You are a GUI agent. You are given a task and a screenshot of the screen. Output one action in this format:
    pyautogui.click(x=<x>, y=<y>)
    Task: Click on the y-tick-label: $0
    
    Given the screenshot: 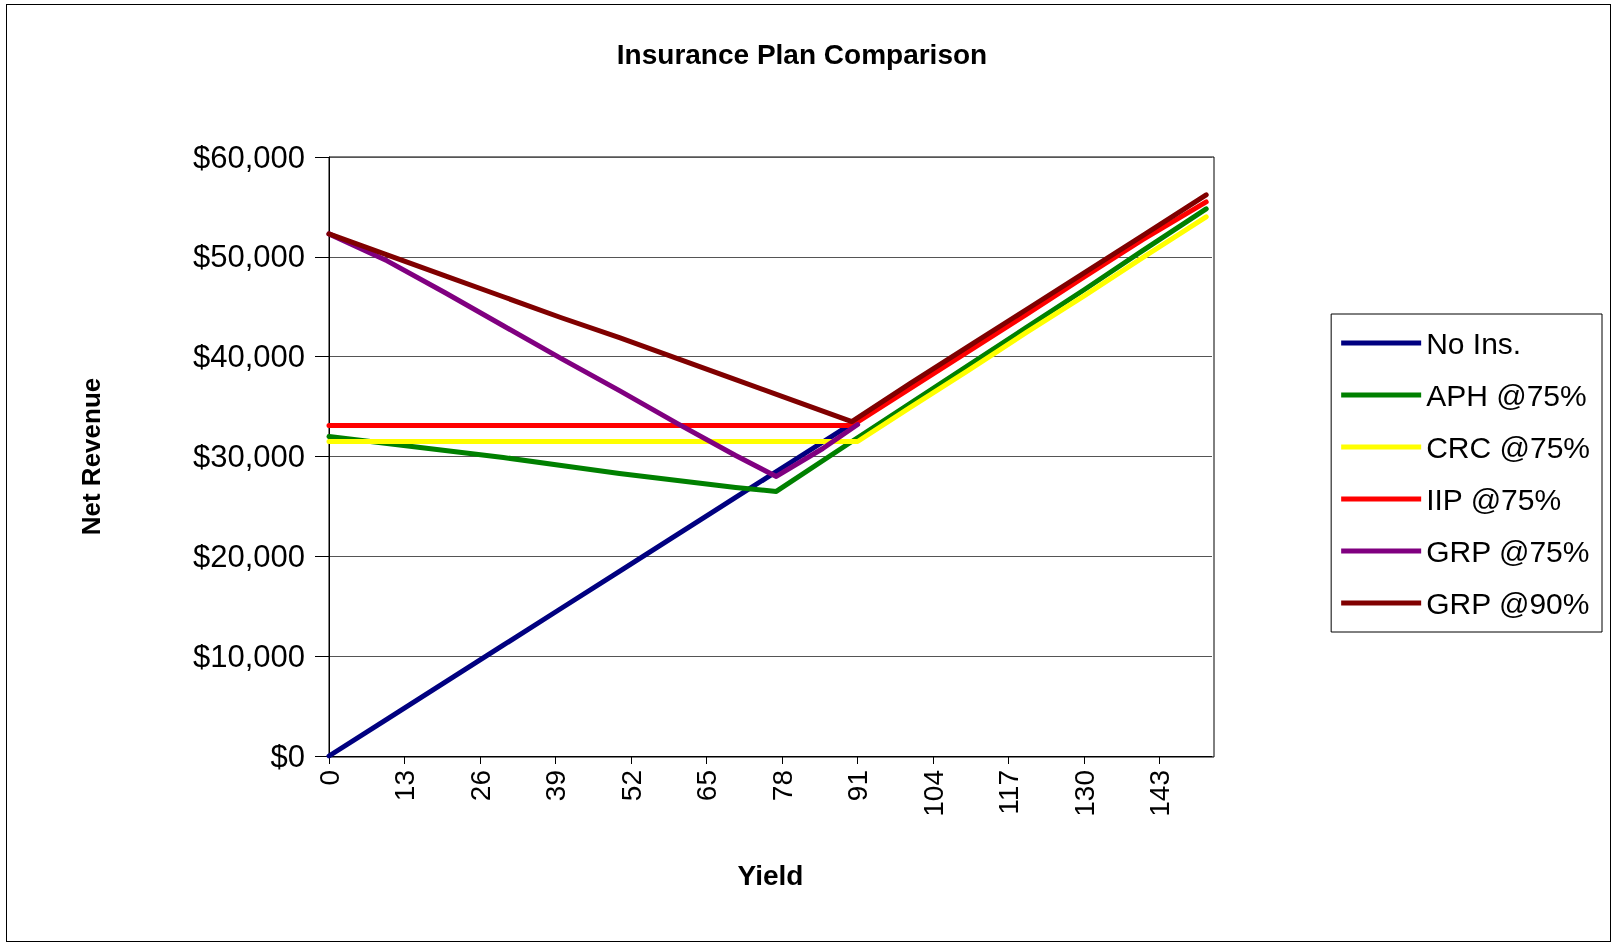 What is the action you would take?
    pyautogui.click(x=287, y=756)
    